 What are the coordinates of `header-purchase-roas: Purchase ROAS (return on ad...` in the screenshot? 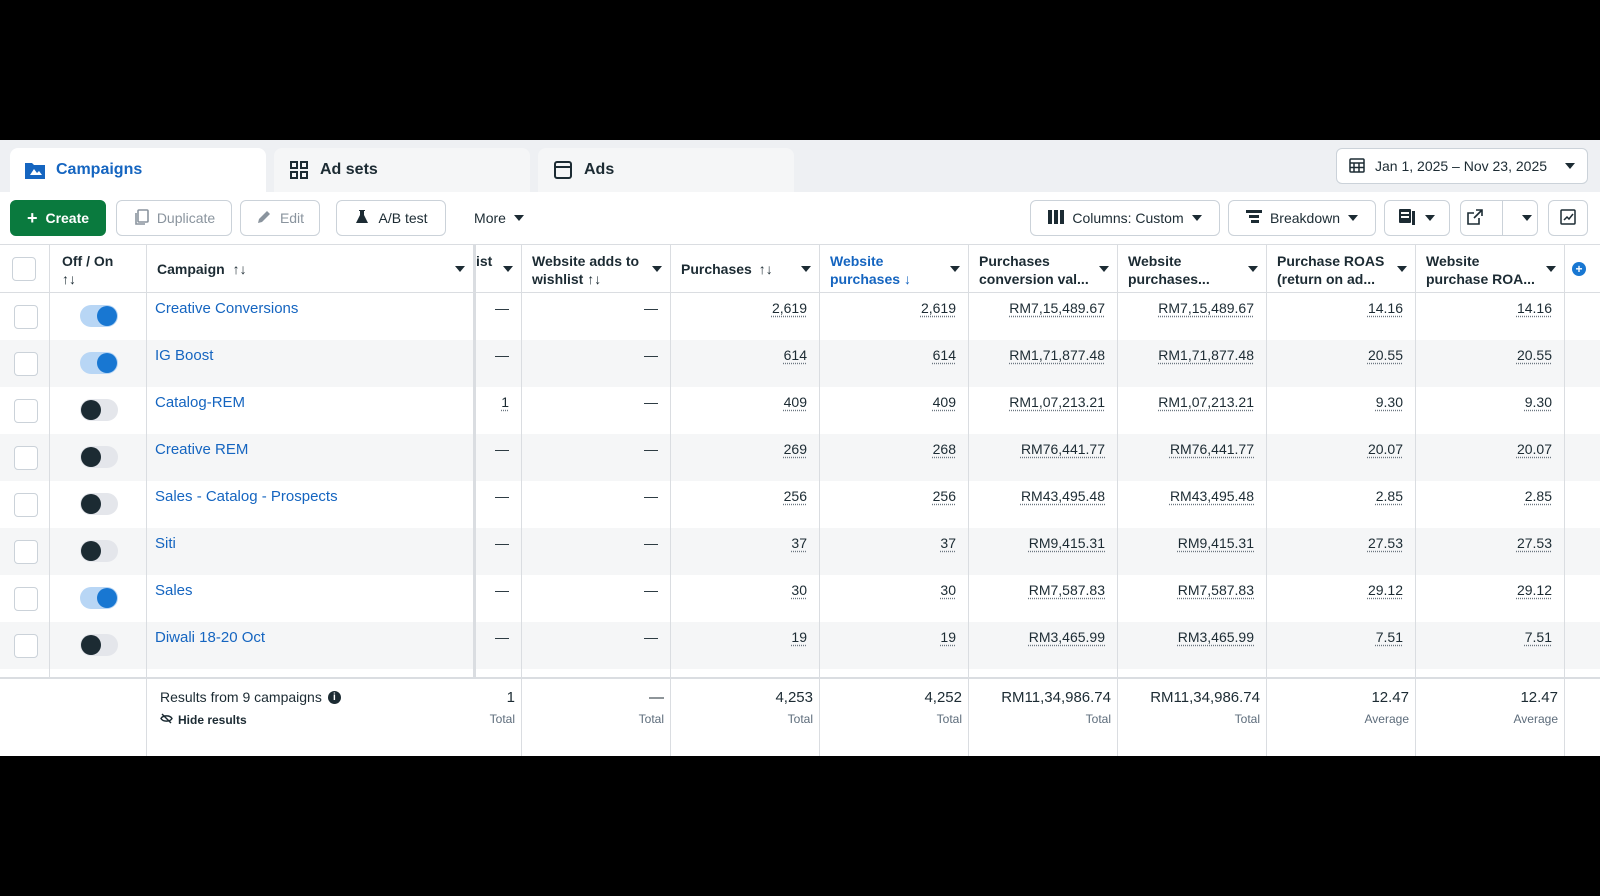 It's located at (1341, 269).